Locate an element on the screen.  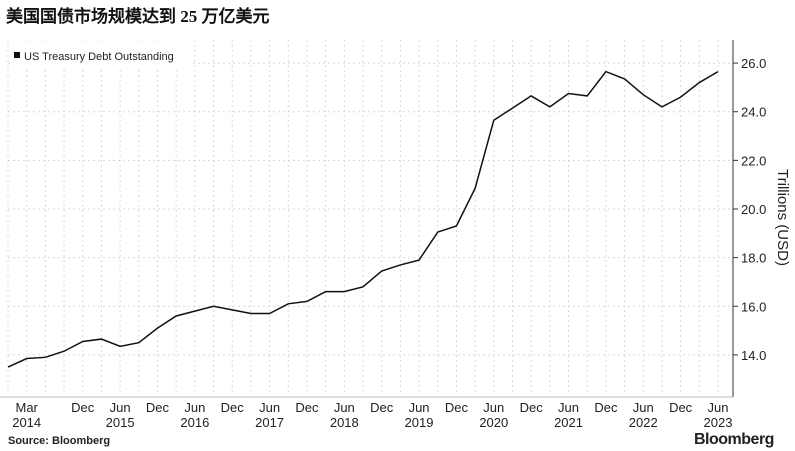
x-tick-label-part: 2015 is located at coordinates (120, 422).